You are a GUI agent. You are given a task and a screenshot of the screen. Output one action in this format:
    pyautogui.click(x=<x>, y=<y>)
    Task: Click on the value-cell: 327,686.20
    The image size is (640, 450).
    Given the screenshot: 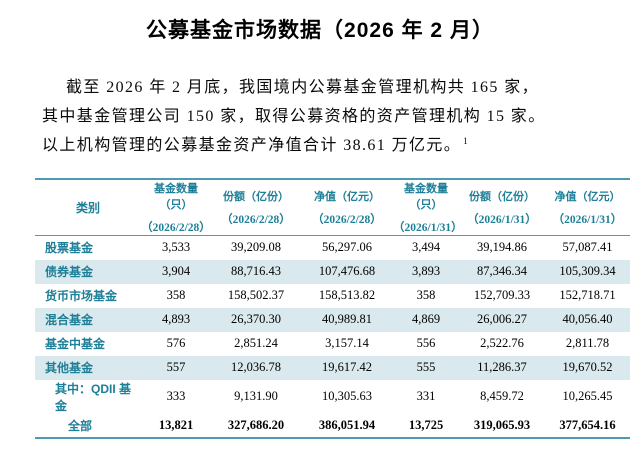 What is the action you would take?
    pyautogui.click(x=256, y=424)
    